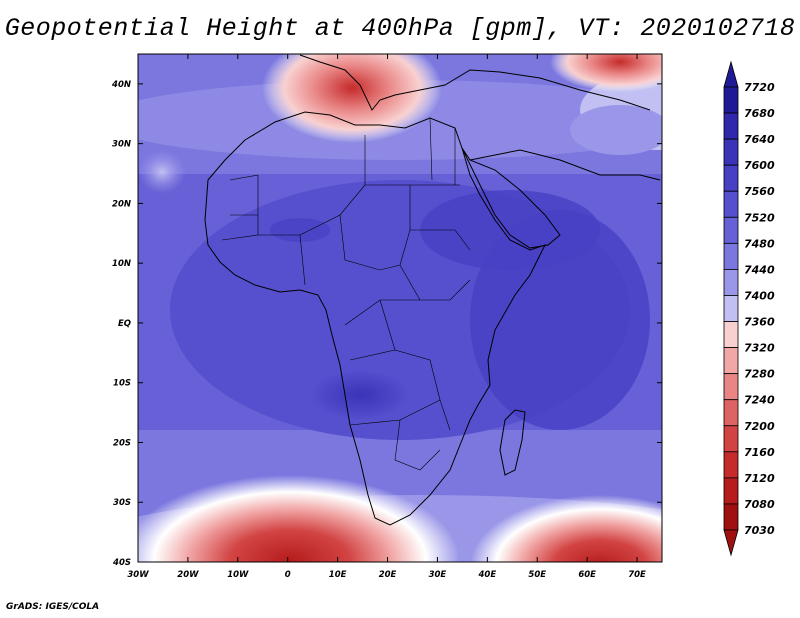  What do you see at coordinates (438, 575) in the screenshot?
I see `lon-label: 30E` at bounding box center [438, 575].